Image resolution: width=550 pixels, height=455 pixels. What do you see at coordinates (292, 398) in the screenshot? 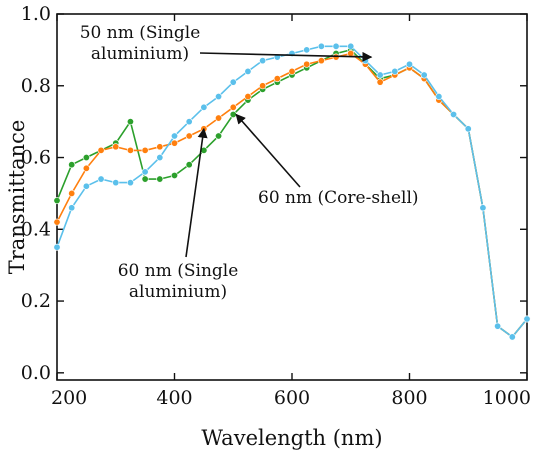
I see `x-tick-label: 600` at bounding box center [292, 398].